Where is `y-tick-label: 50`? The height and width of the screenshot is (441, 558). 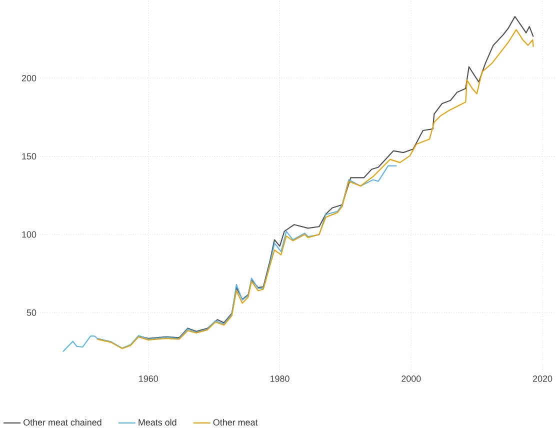
y-tick-label: 50 is located at coordinates (31, 312).